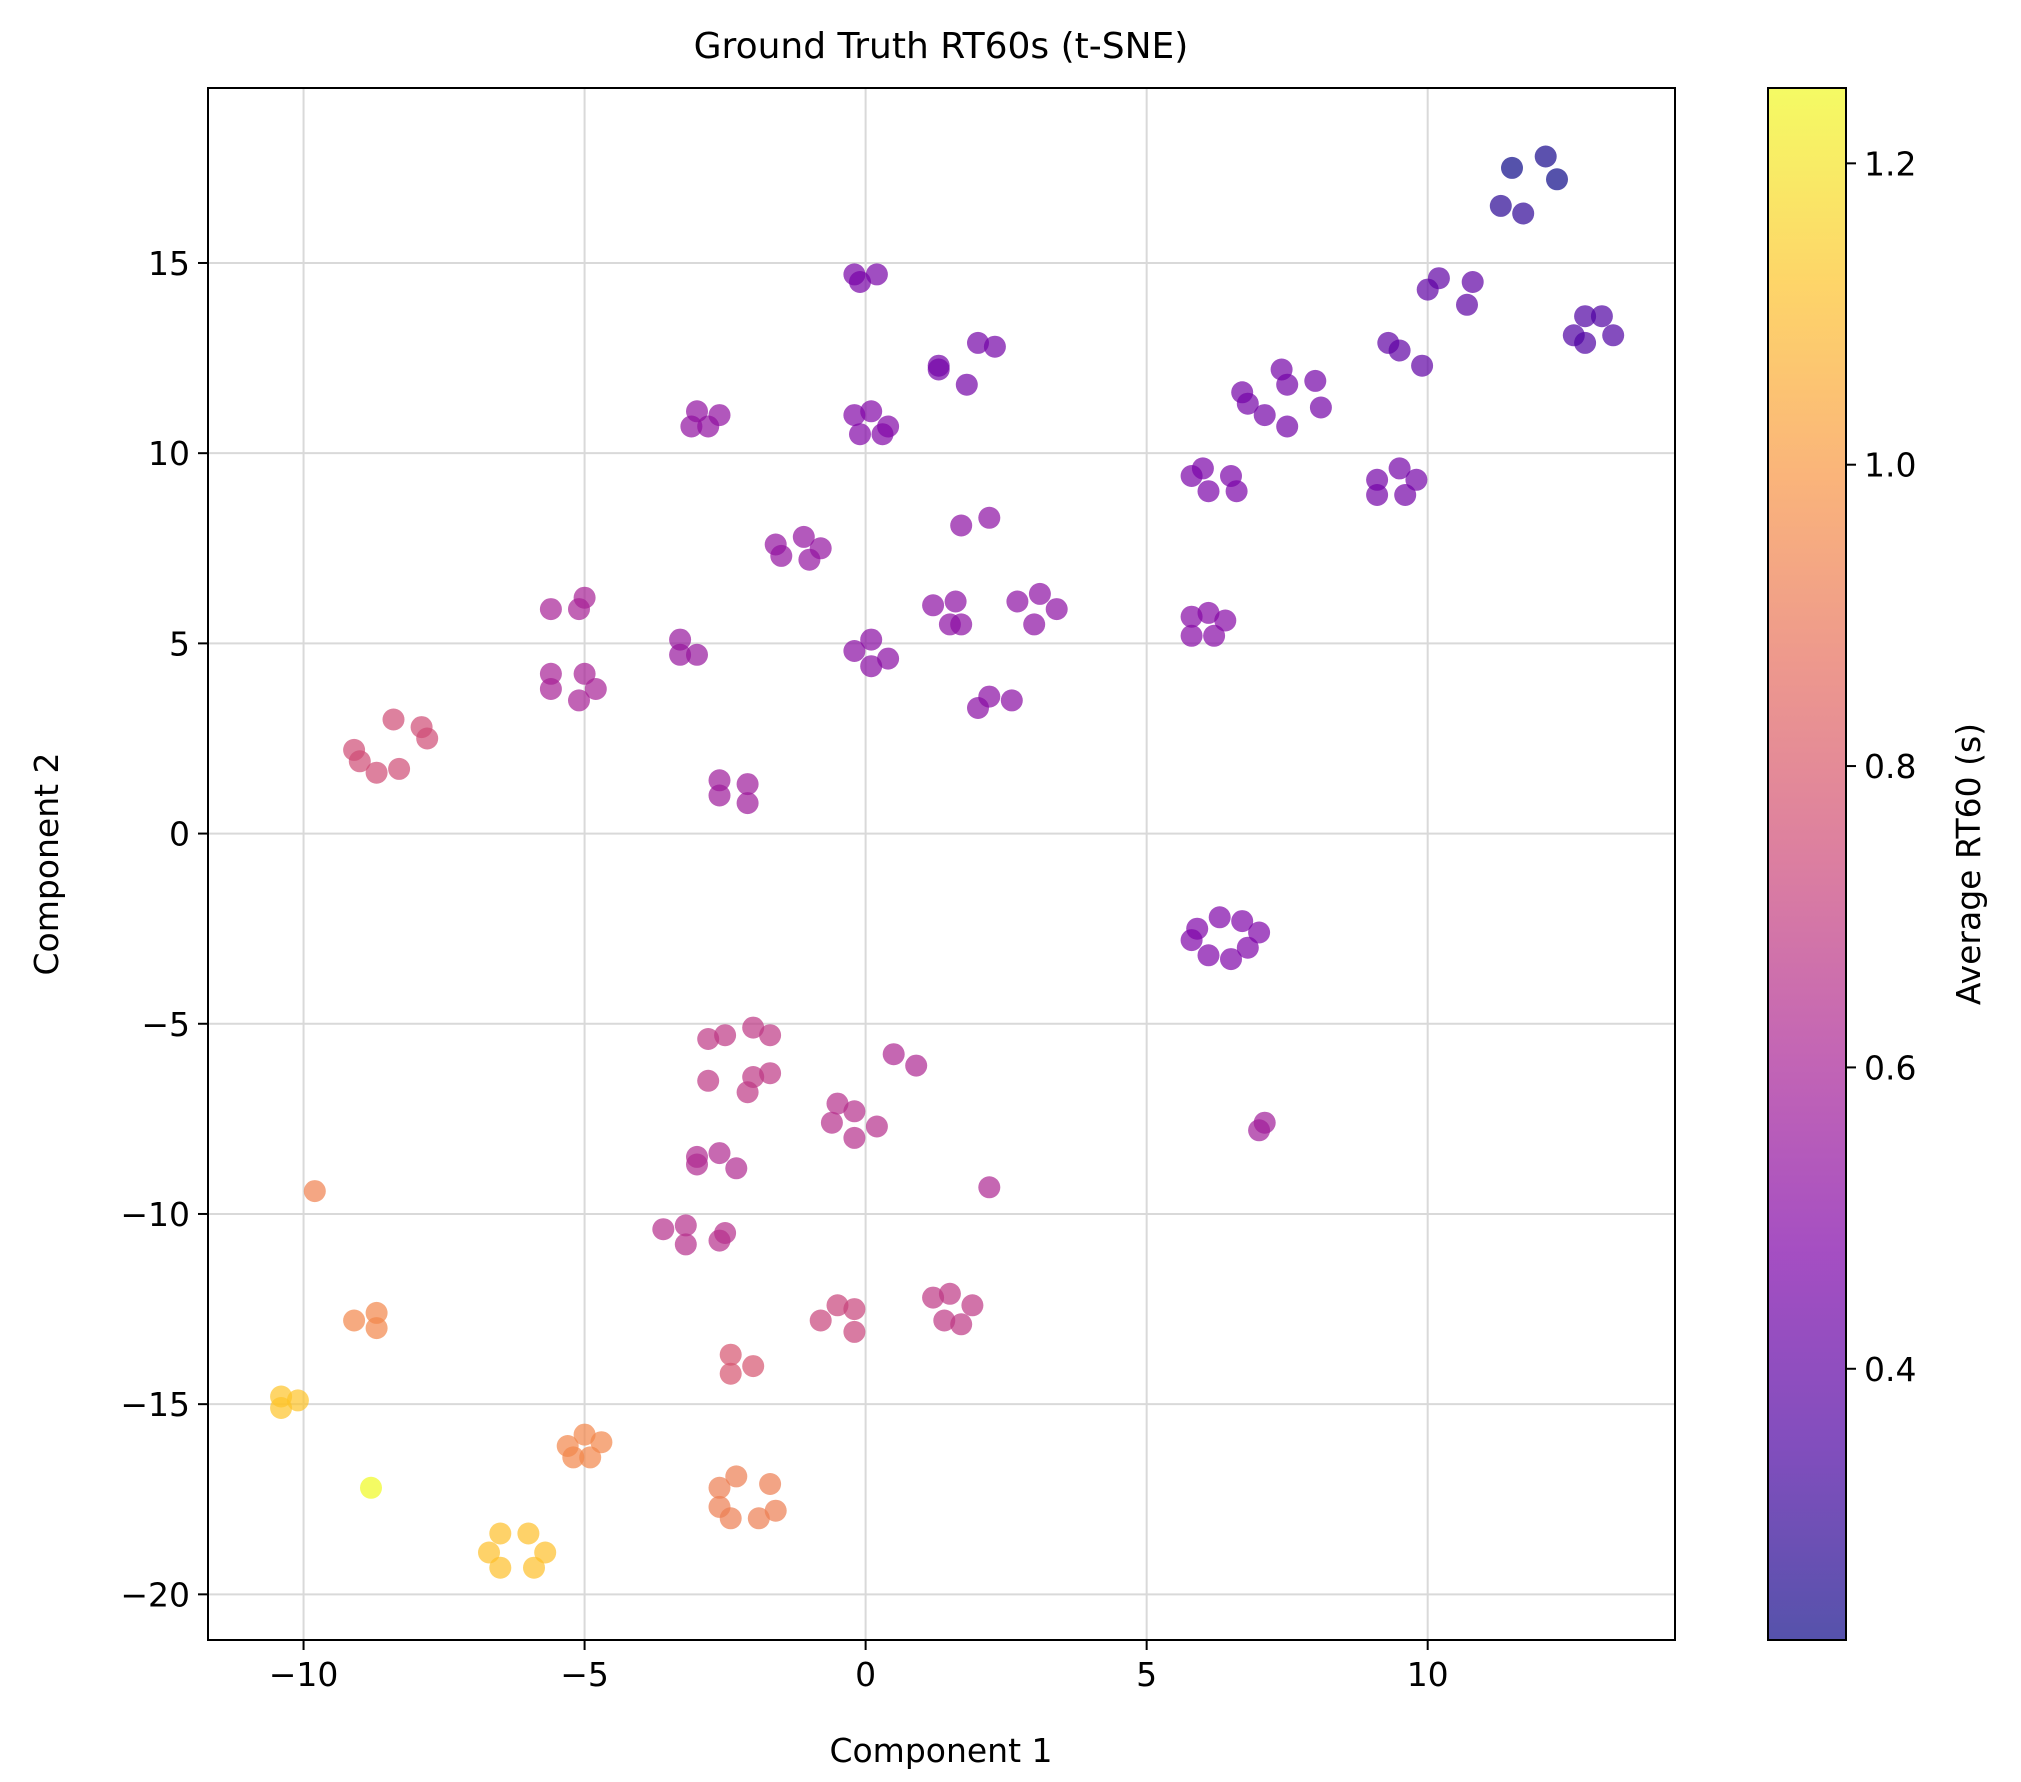  What do you see at coordinates (1968, 864) in the screenshot?
I see `colorbar-label: Average RT60 (s)` at bounding box center [1968, 864].